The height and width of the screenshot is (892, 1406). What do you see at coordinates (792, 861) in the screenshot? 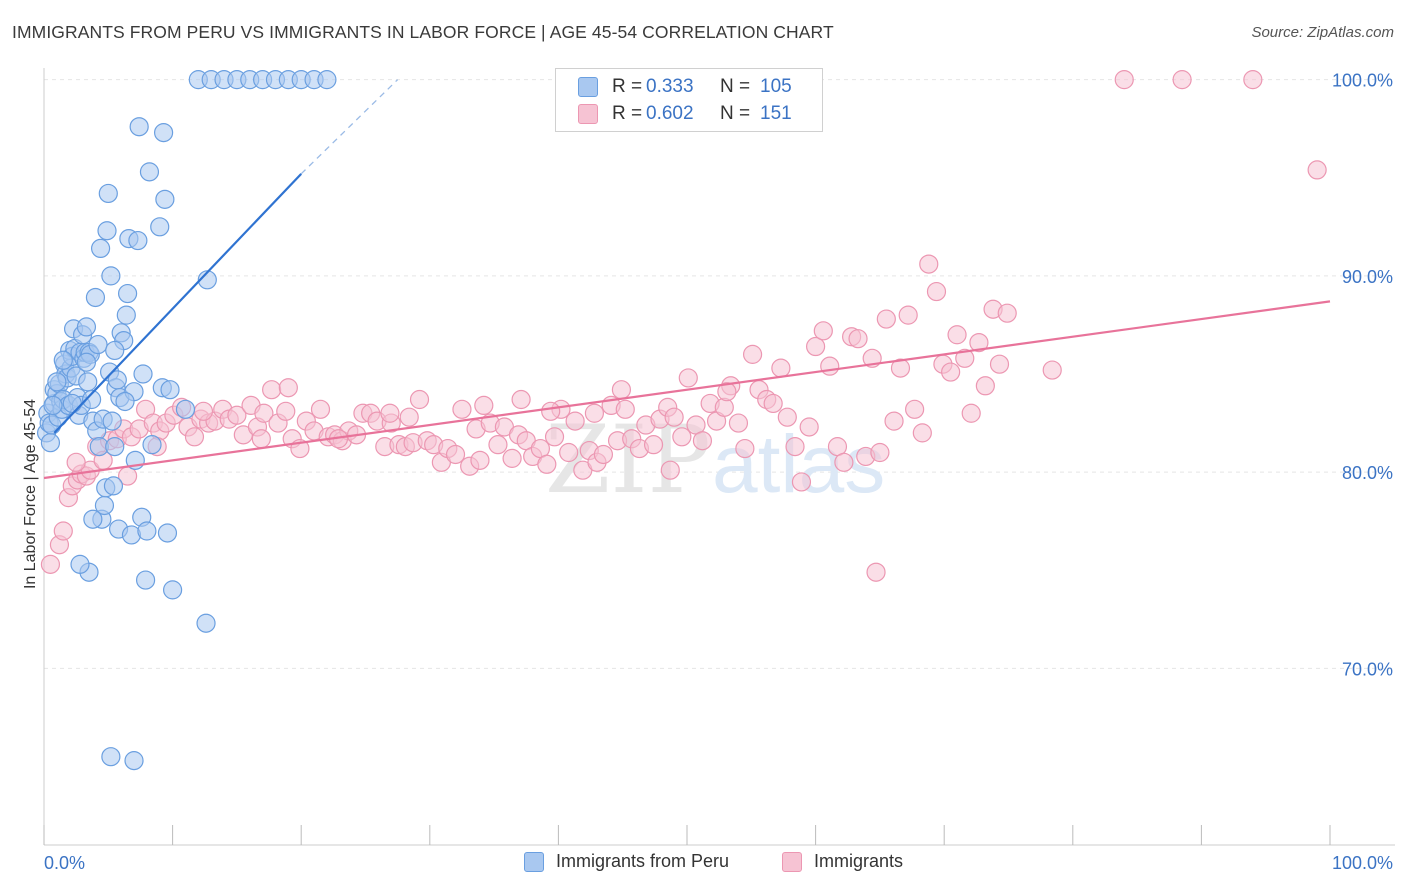
I see `legend-swatch-immigrants` at bounding box center [792, 861].